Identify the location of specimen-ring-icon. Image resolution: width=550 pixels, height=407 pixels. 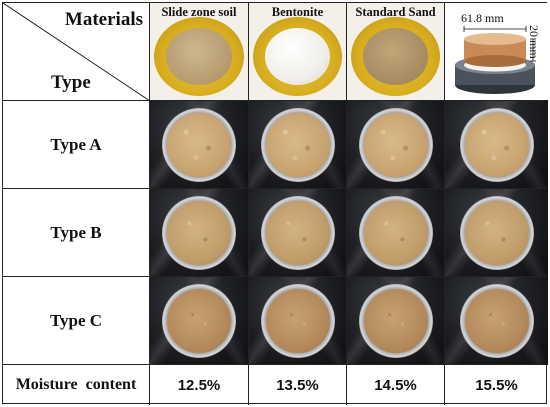
(495, 60).